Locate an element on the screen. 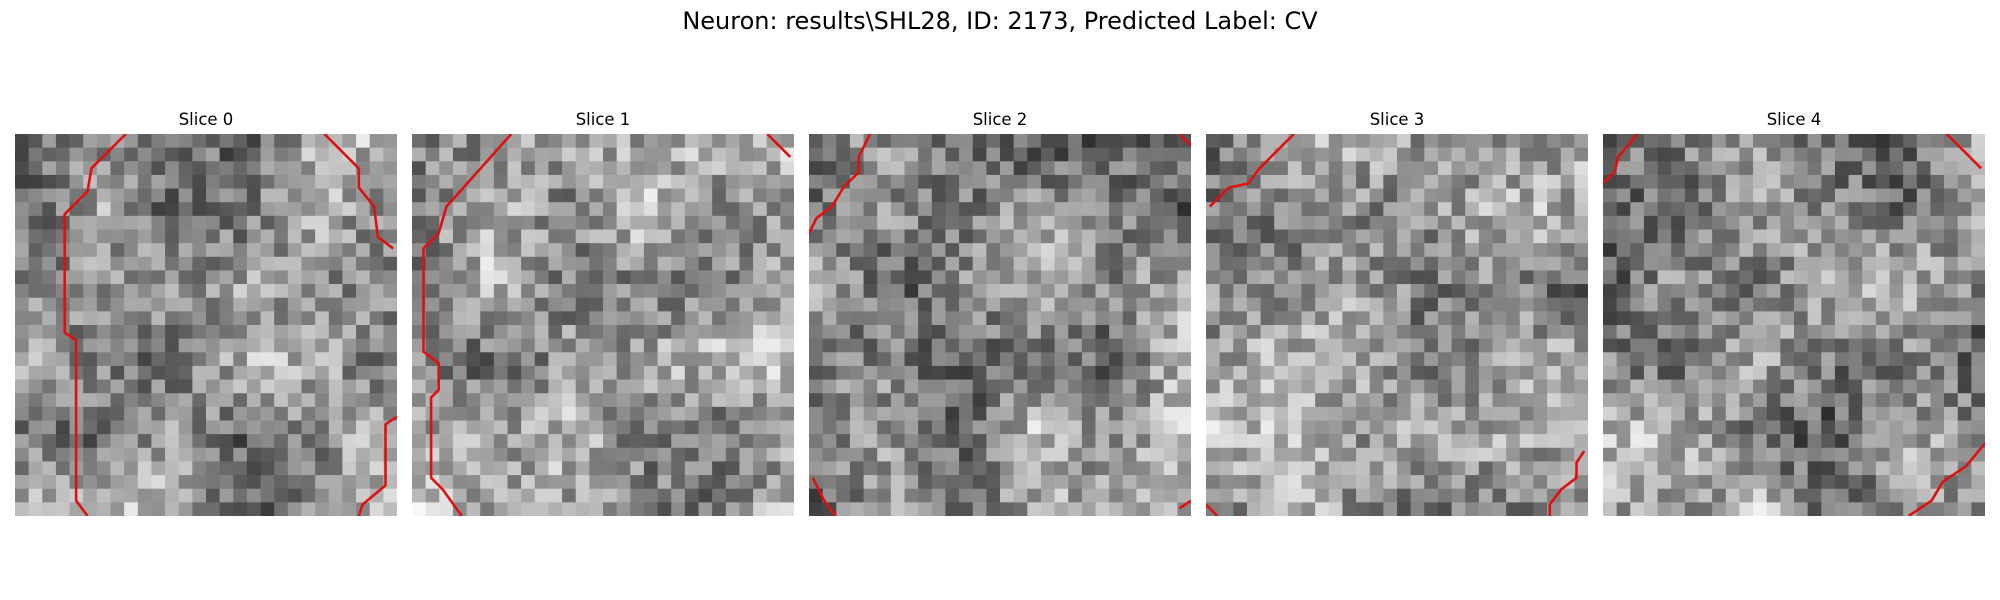 The height and width of the screenshot is (600, 2000). slice-title-4: Slice 4 is located at coordinates (1794, 119).